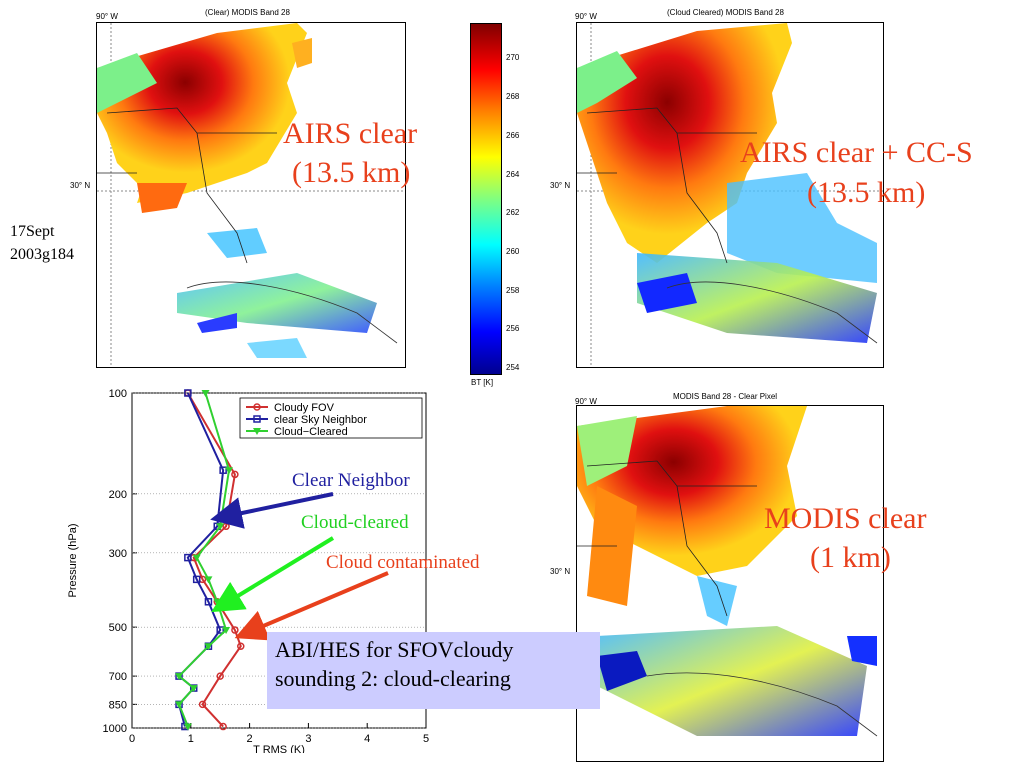  I want to click on map-modis-lat-label: 30° N, so click(560, 571).